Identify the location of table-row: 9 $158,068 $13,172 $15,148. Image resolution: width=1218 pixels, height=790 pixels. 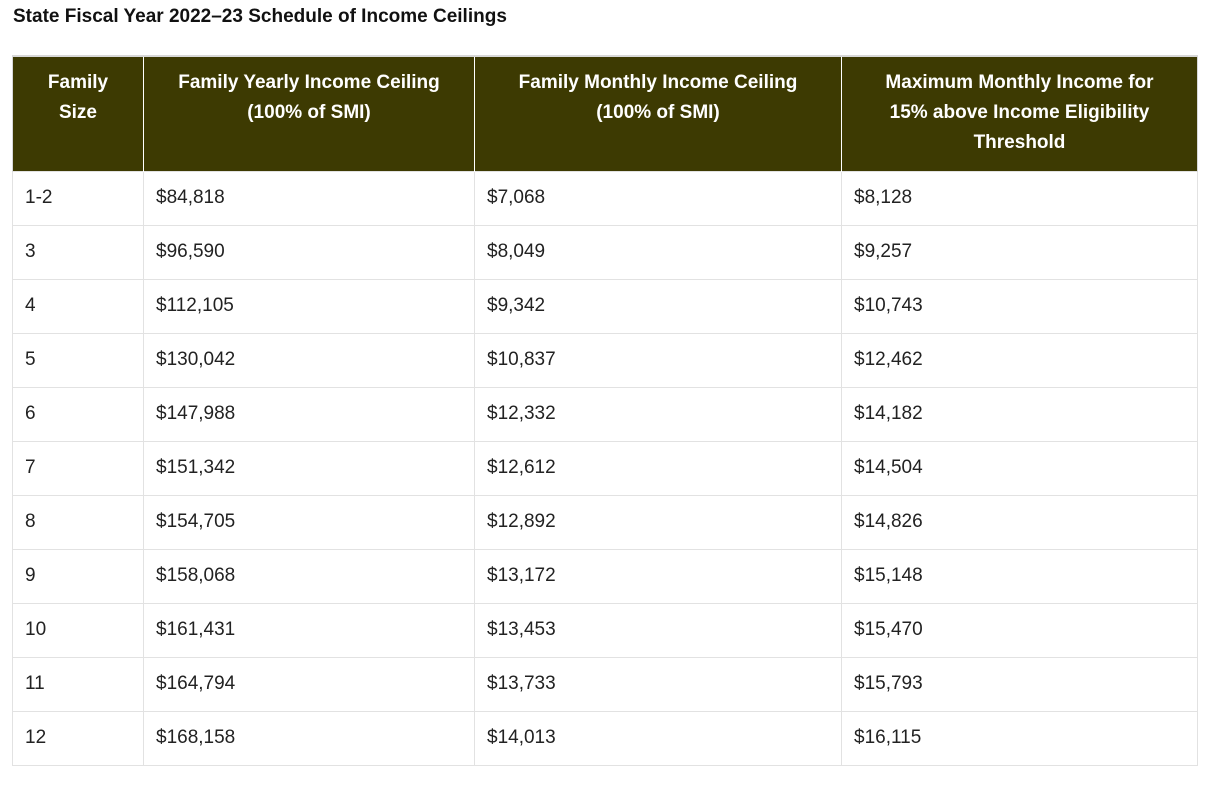
(605, 576).